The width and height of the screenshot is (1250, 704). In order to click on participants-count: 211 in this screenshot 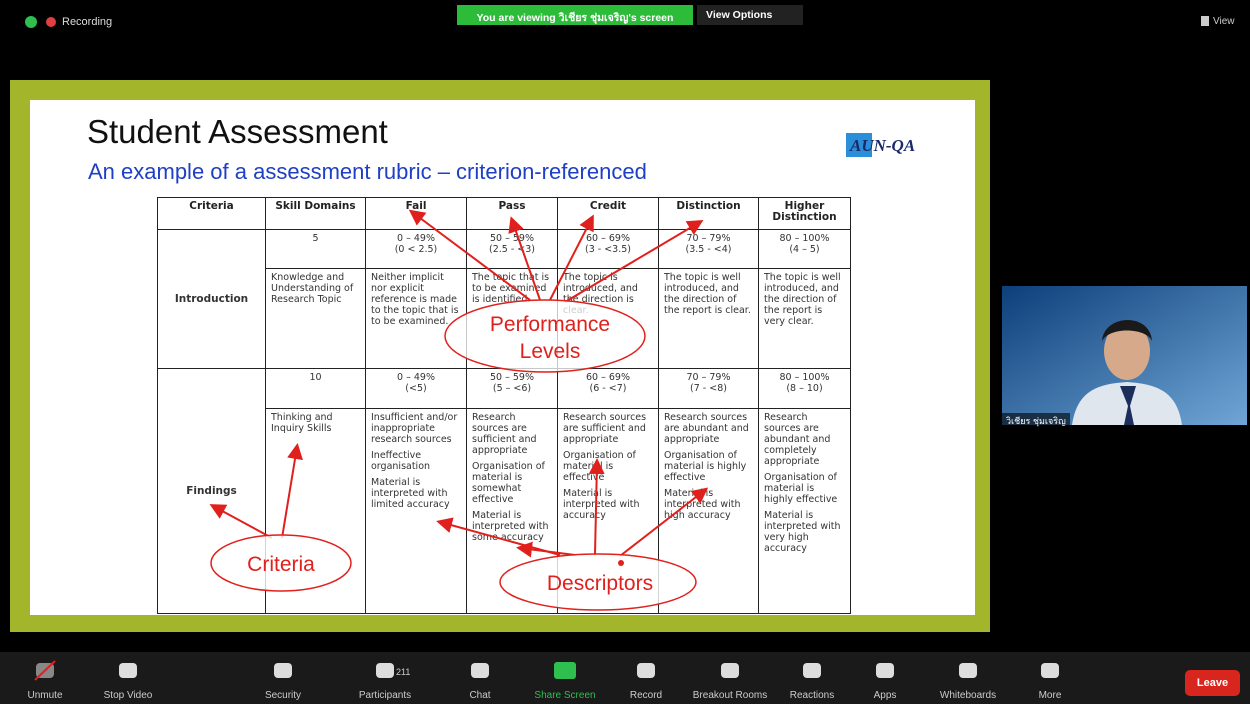, I will do `click(403, 672)`.